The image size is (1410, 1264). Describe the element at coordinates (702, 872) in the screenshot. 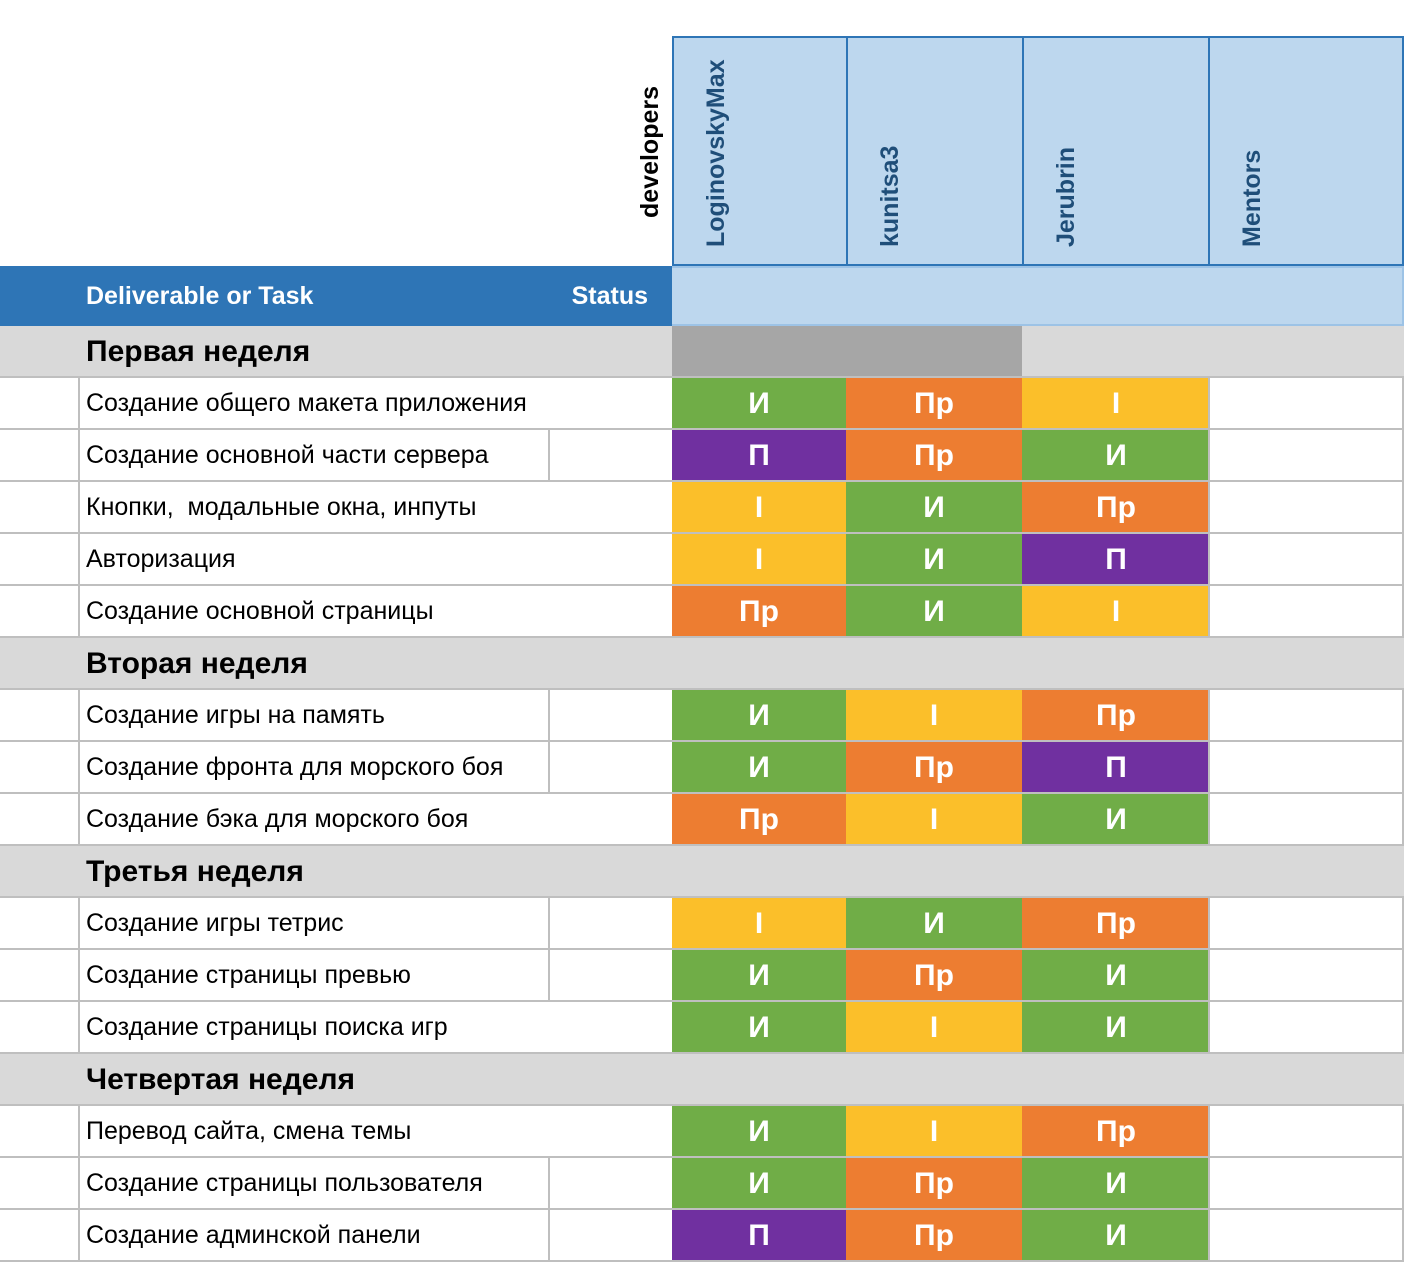

I see `week-header-row: Третья неделя` at that location.